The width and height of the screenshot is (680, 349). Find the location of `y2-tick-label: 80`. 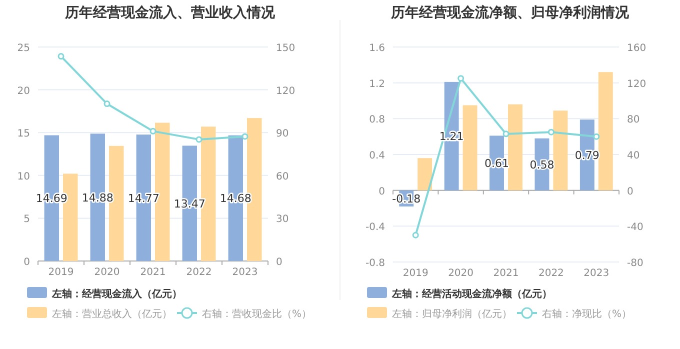

y2-tick-label: 80 is located at coordinates (633, 120).